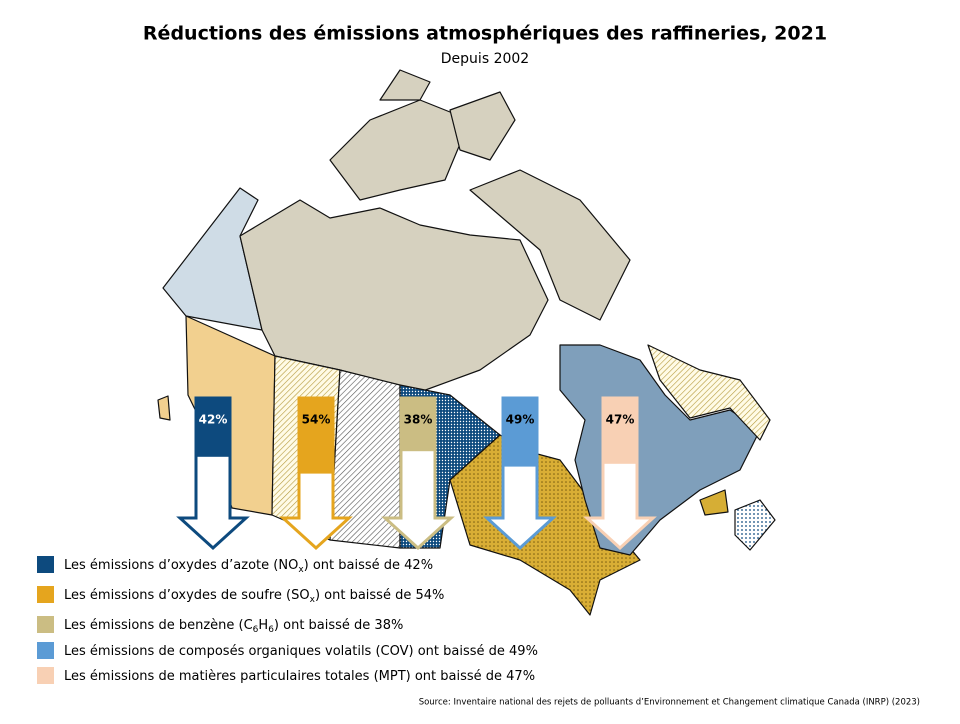 The width and height of the screenshot is (960, 724). What do you see at coordinates (213, 420) in the screenshot?
I see `value-label: 42%` at bounding box center [213, 420].